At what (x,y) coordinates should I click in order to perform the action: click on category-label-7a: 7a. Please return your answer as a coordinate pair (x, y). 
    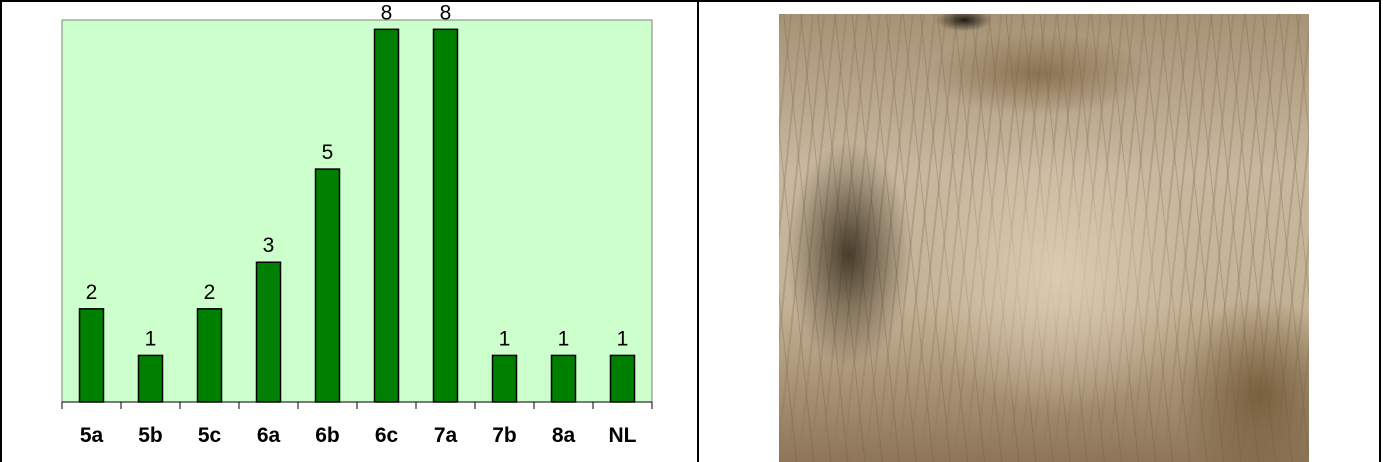
    Looking at the image, I should click on (446, 435).